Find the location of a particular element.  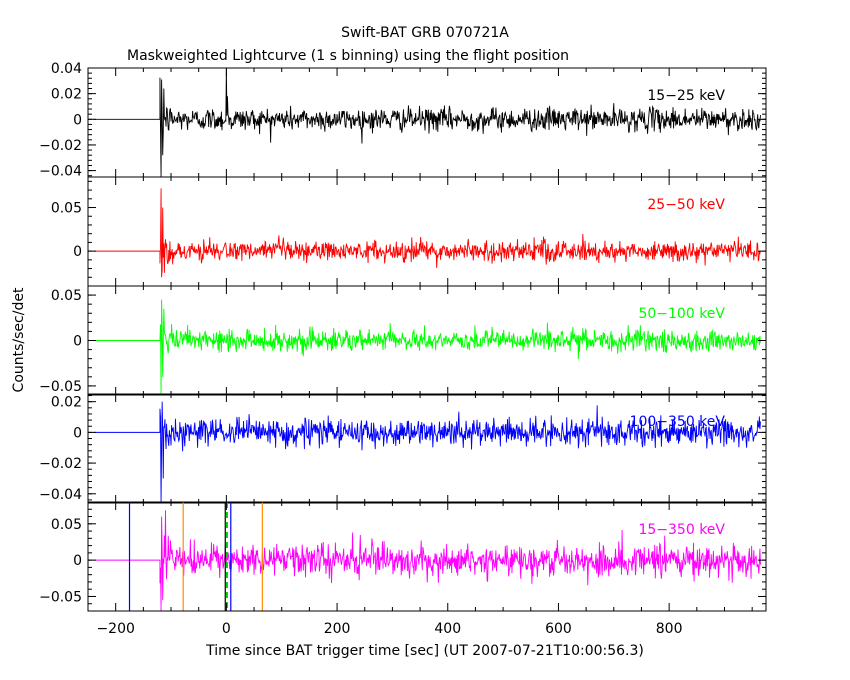

x-tick-label-3: 400 is located at coordinates (447, 629).